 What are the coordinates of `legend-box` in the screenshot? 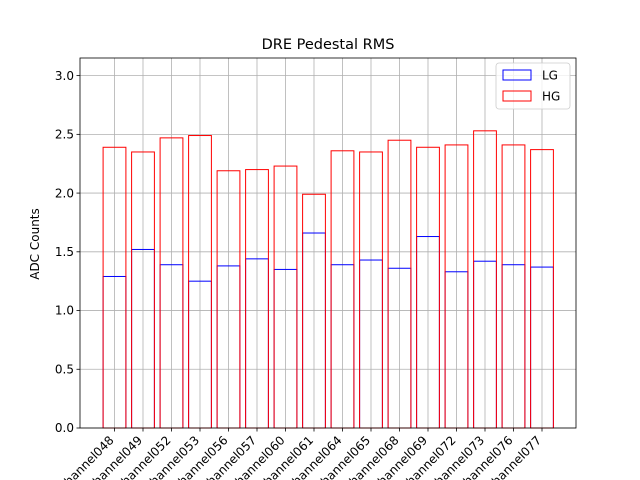 It's located at (533, 86).